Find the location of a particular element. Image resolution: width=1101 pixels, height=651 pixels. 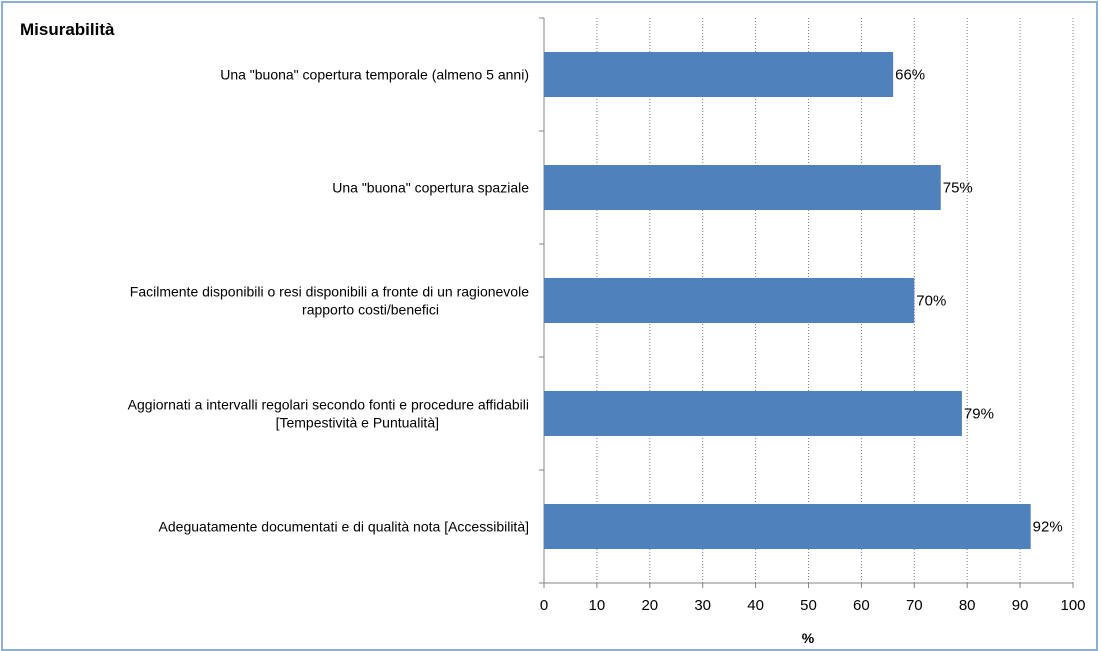

x-tick-label: 10 is located at coordinates (597, 605).